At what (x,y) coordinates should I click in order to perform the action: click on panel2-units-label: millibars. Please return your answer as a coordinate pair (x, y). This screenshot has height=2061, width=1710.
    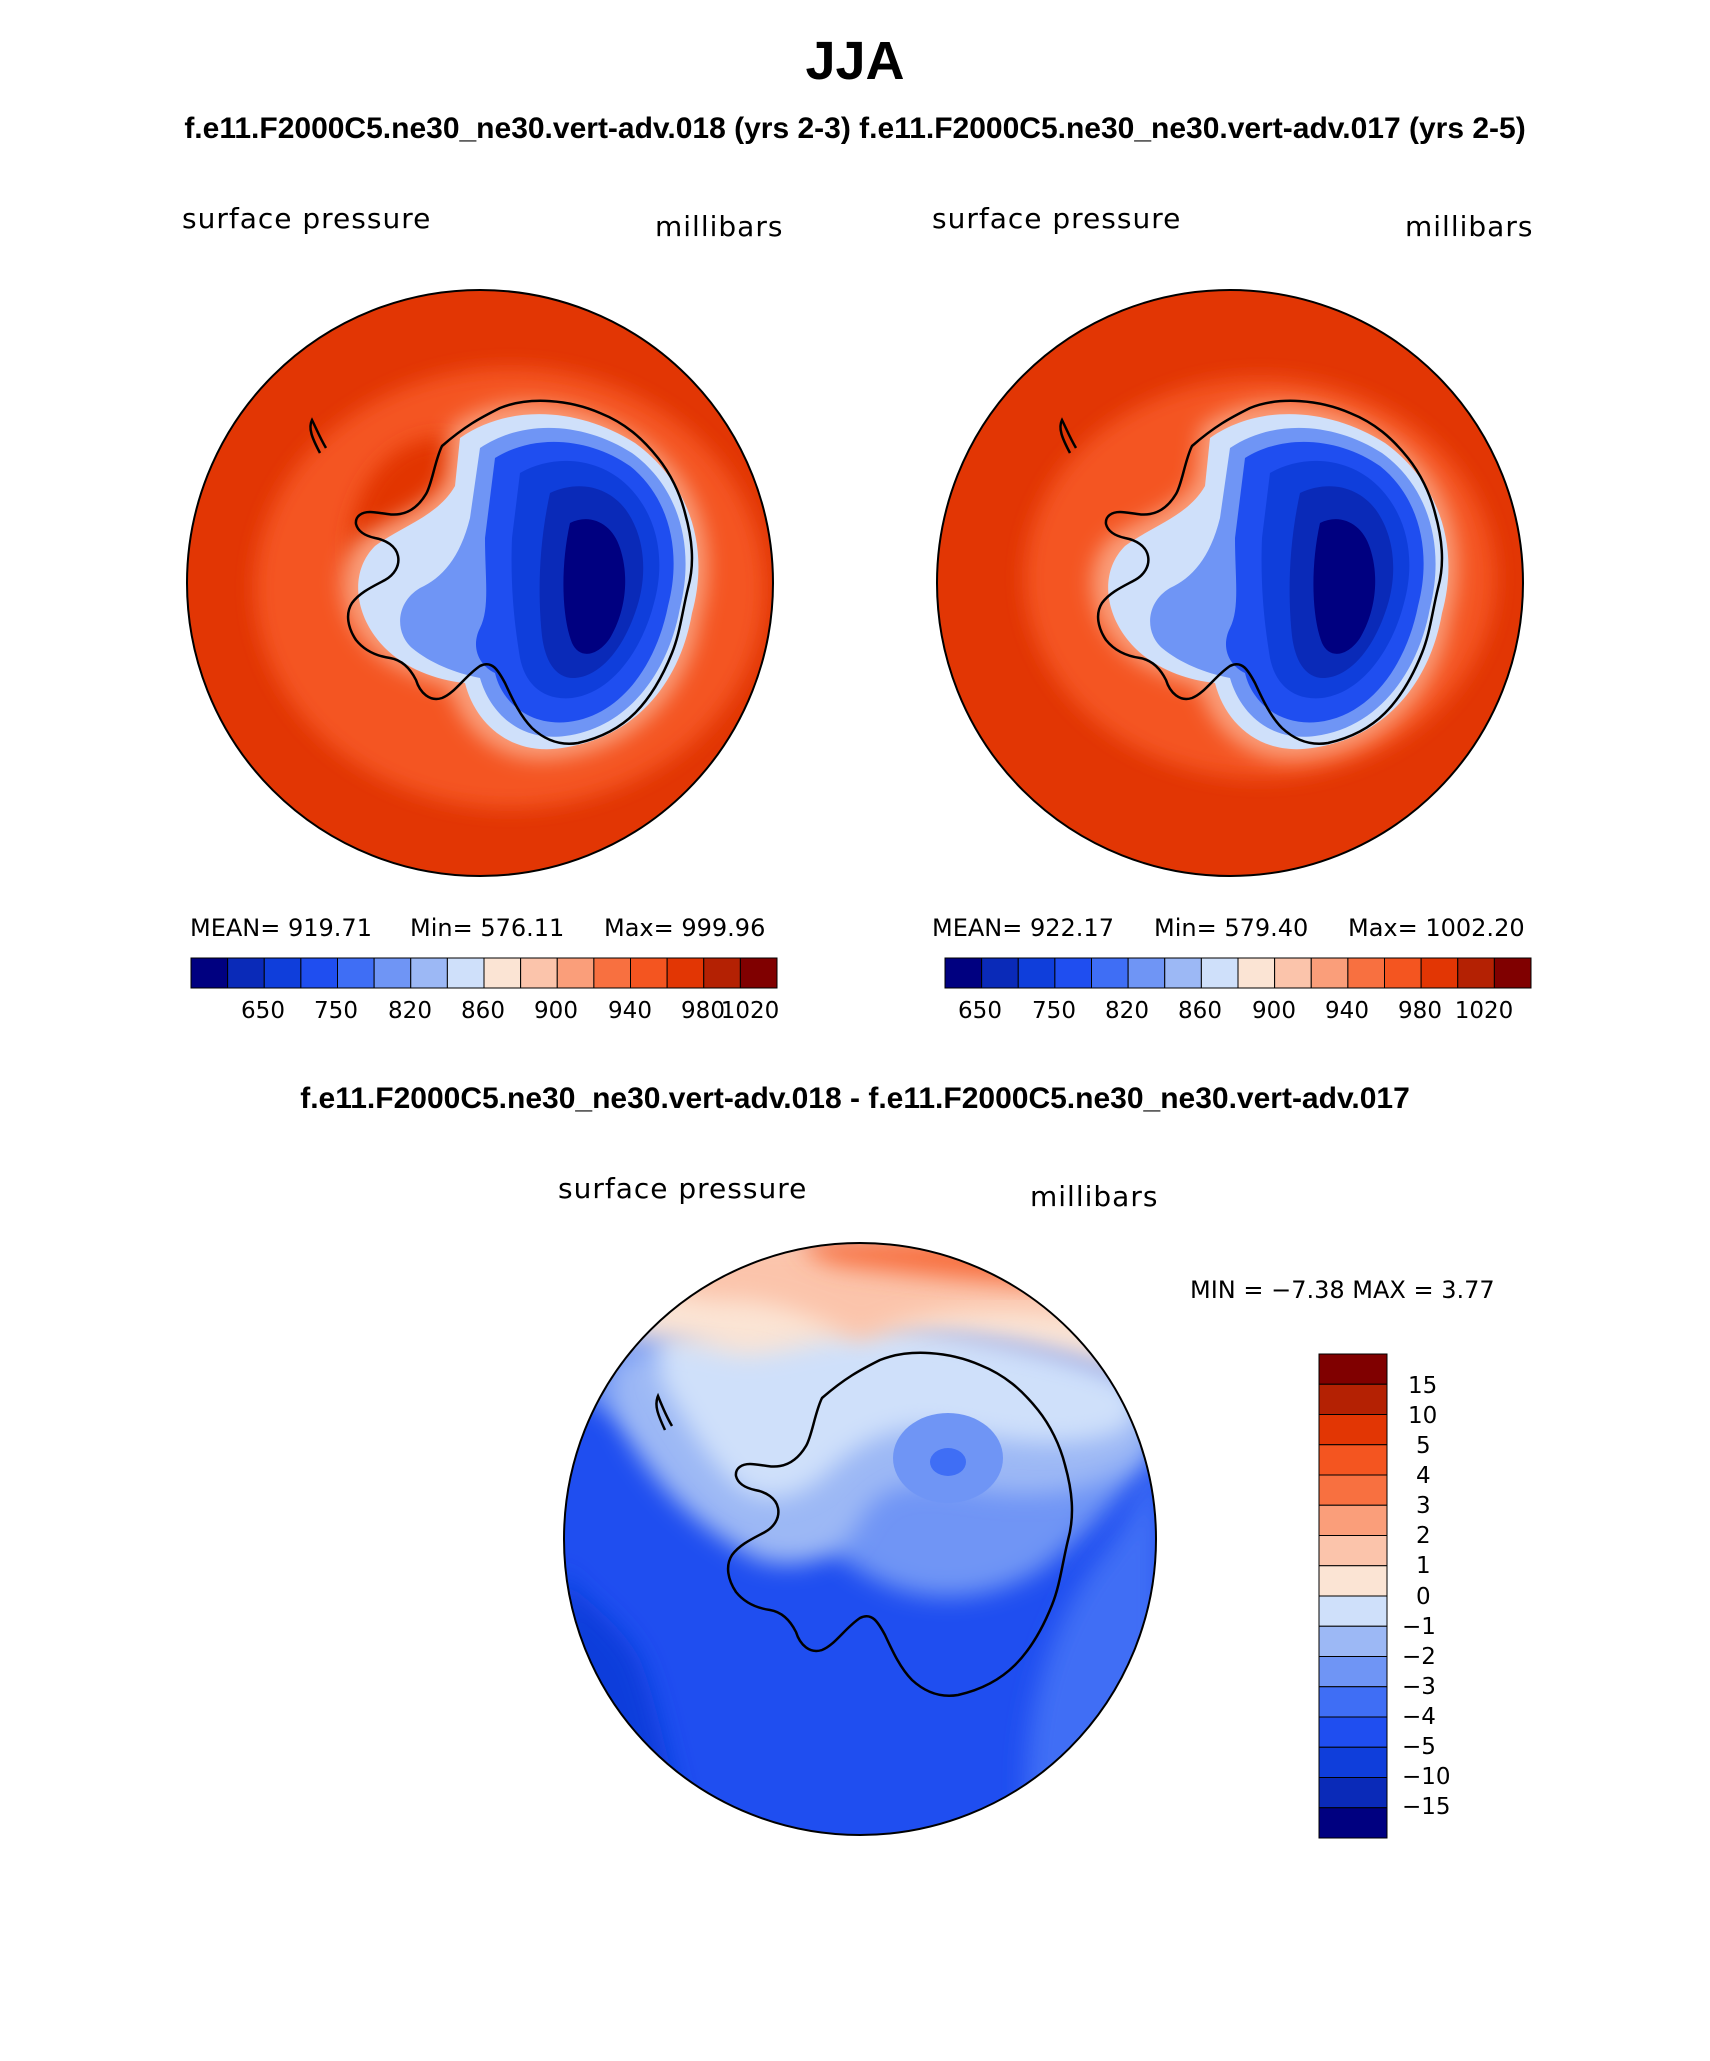
    Looking at the image, I should click on (1469, 226).